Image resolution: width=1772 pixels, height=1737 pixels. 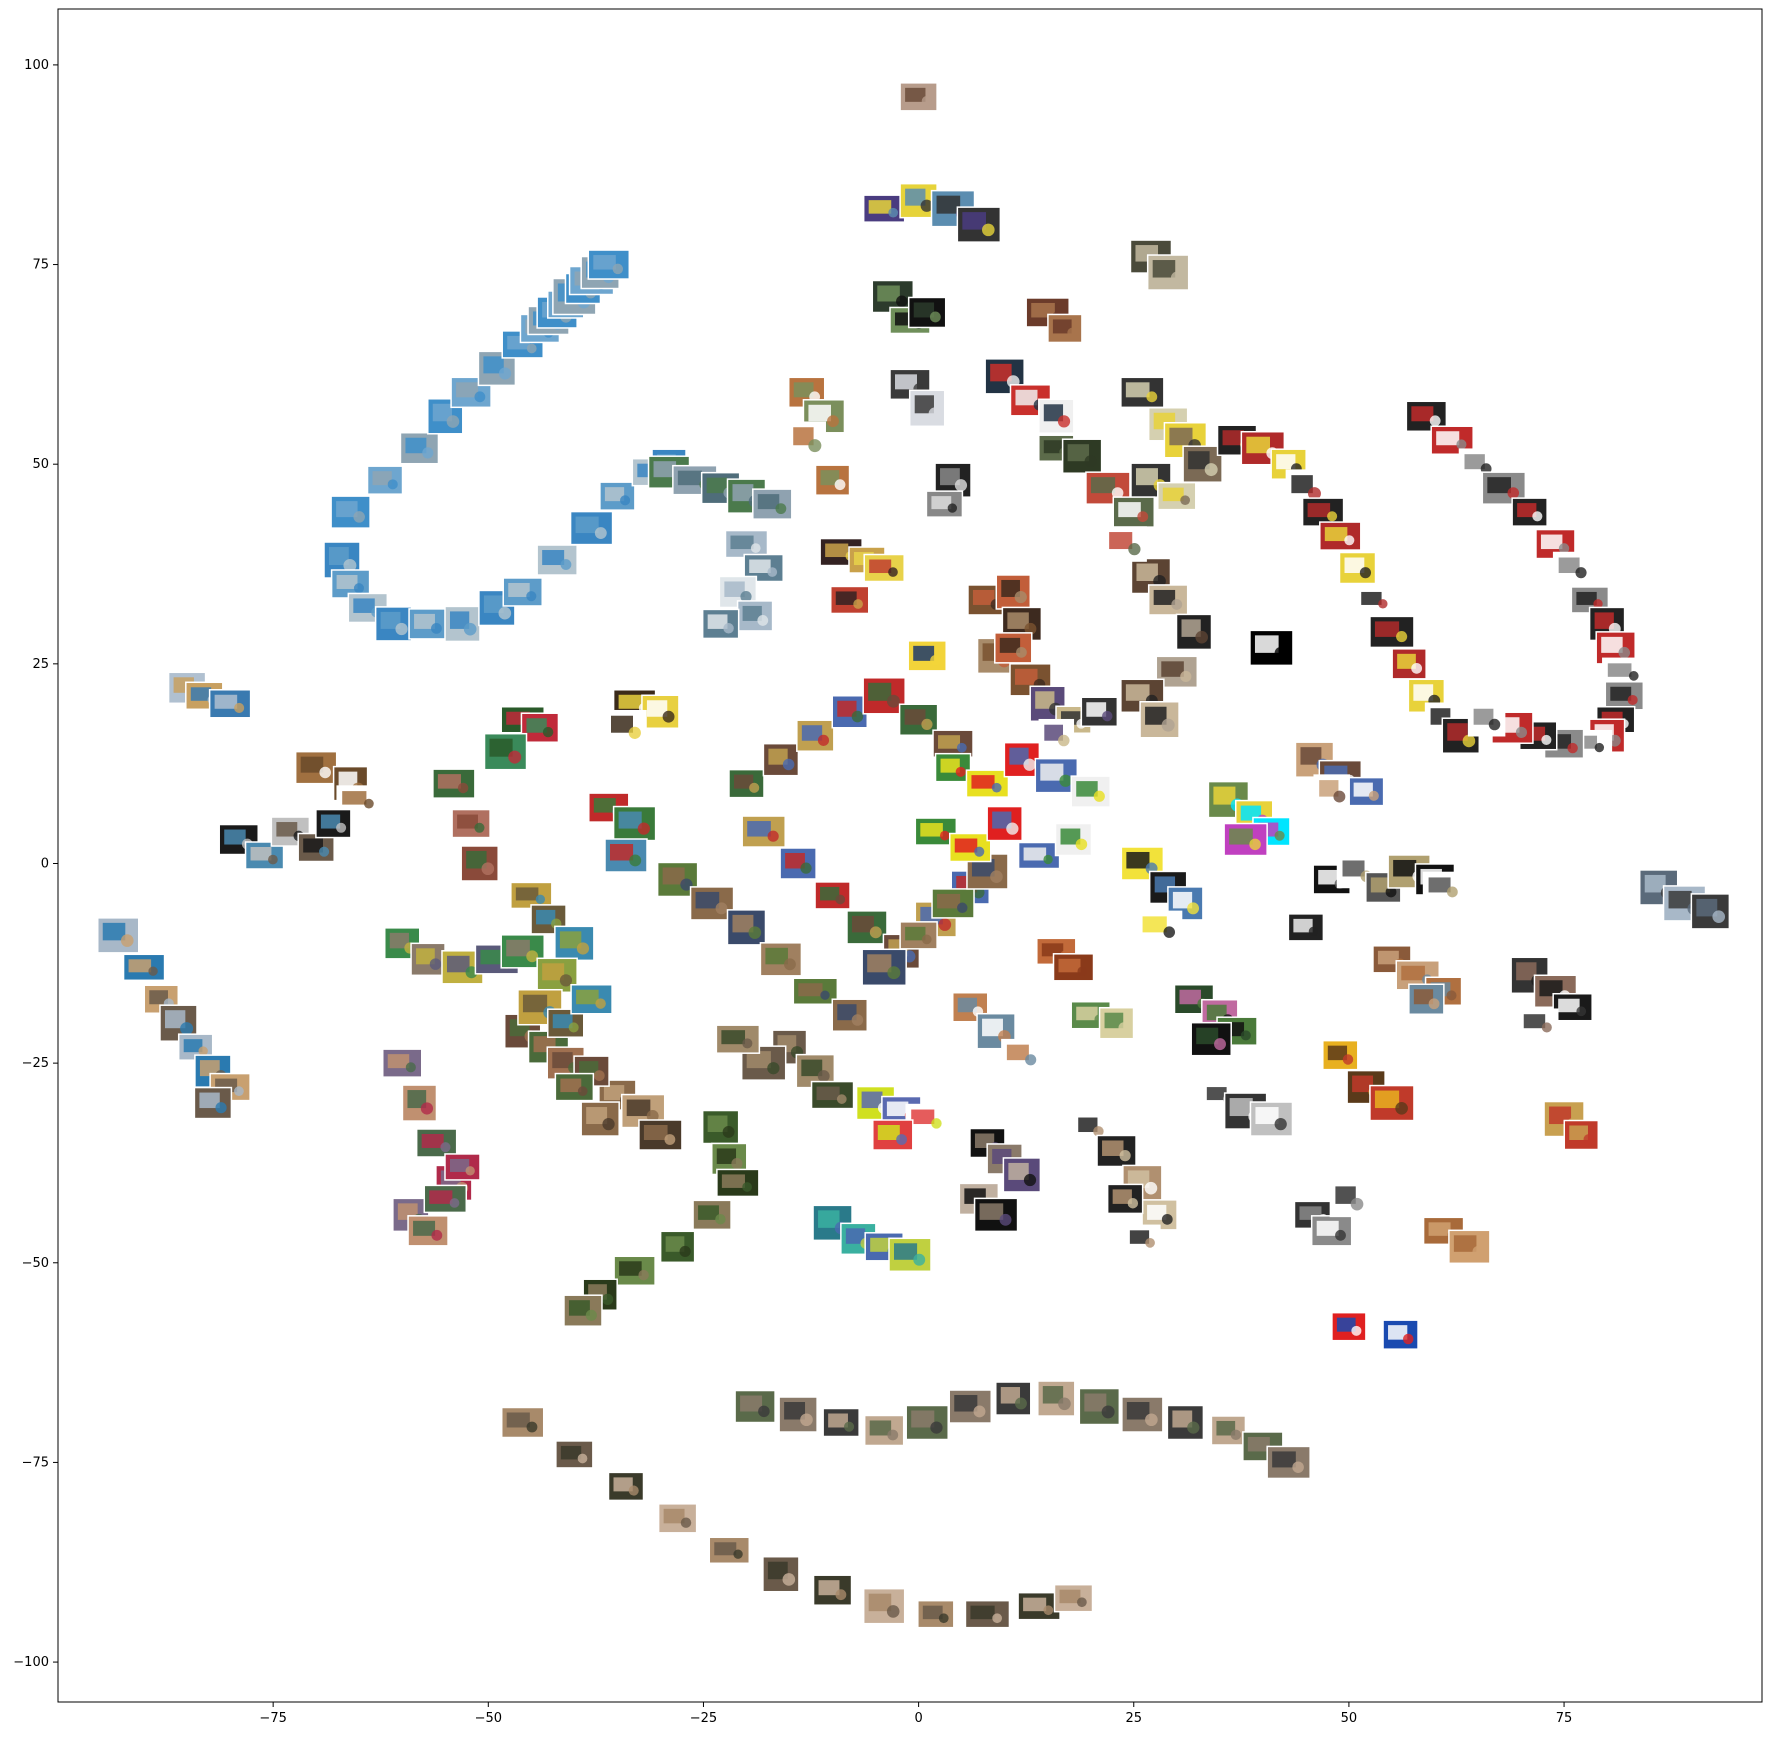 What do you see at coordinates (35, 864) in the screenshot?
I see `y-axis: −100 −75 −50 −25 0 25 50 75 100` at bounding box center [35, 864].